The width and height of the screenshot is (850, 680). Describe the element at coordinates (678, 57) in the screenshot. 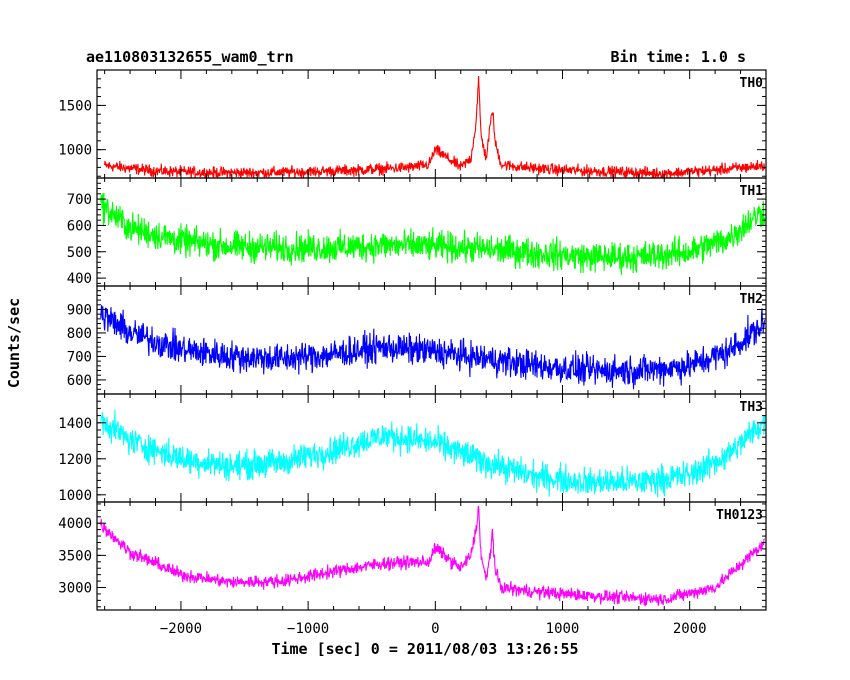

I see `bin-time-label: Bin time: 1.0 s` at that location.